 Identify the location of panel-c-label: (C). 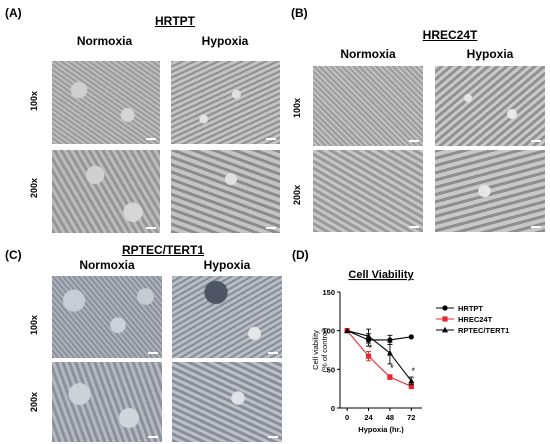
(13, 255).